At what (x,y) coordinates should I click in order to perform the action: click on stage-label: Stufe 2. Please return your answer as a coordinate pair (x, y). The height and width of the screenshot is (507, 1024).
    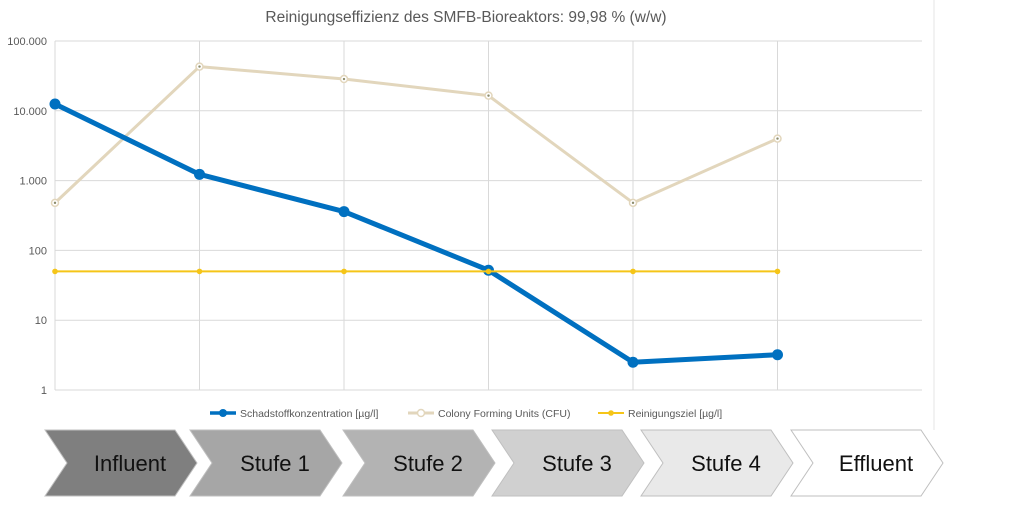
    Looking at the image, I should click on (428, 463).